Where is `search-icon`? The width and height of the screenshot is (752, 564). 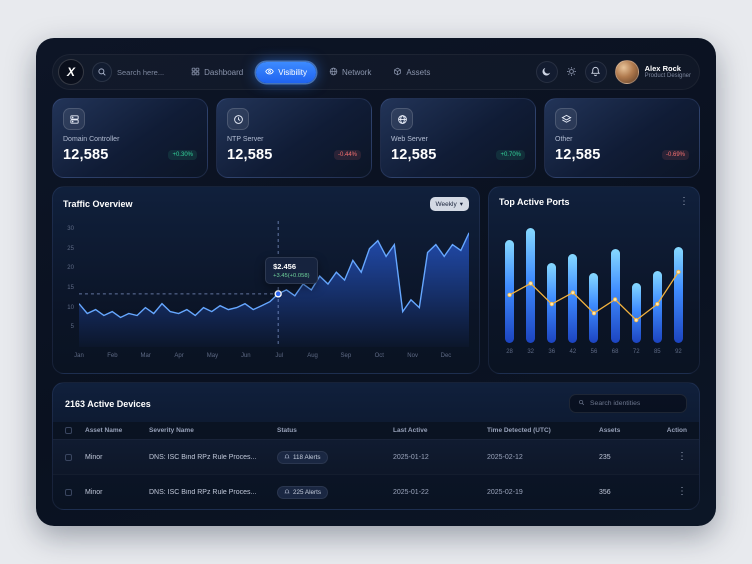
search-icon is located at coordinates (581, 403).